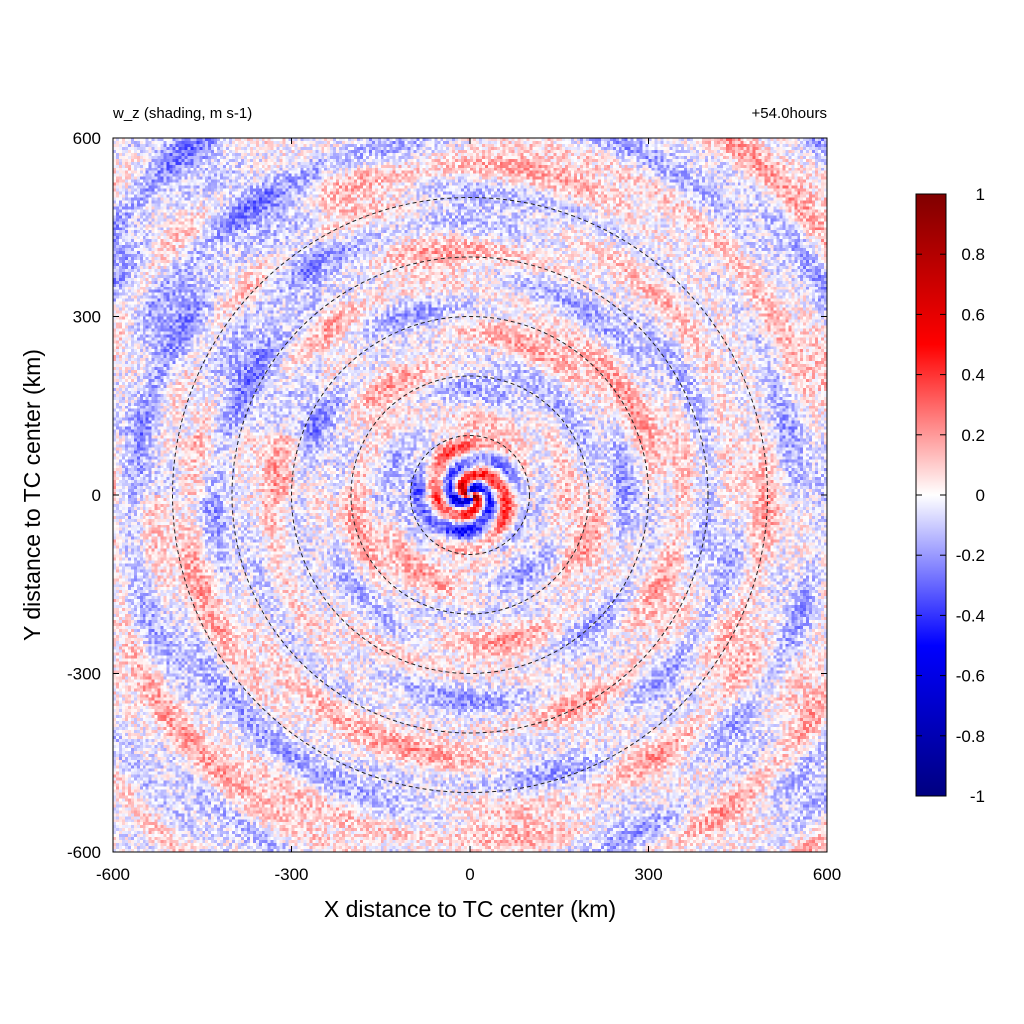  Describe the element at coordinates (291, 874) in the screenshot. I see `x-tick-label: -300` at that location.